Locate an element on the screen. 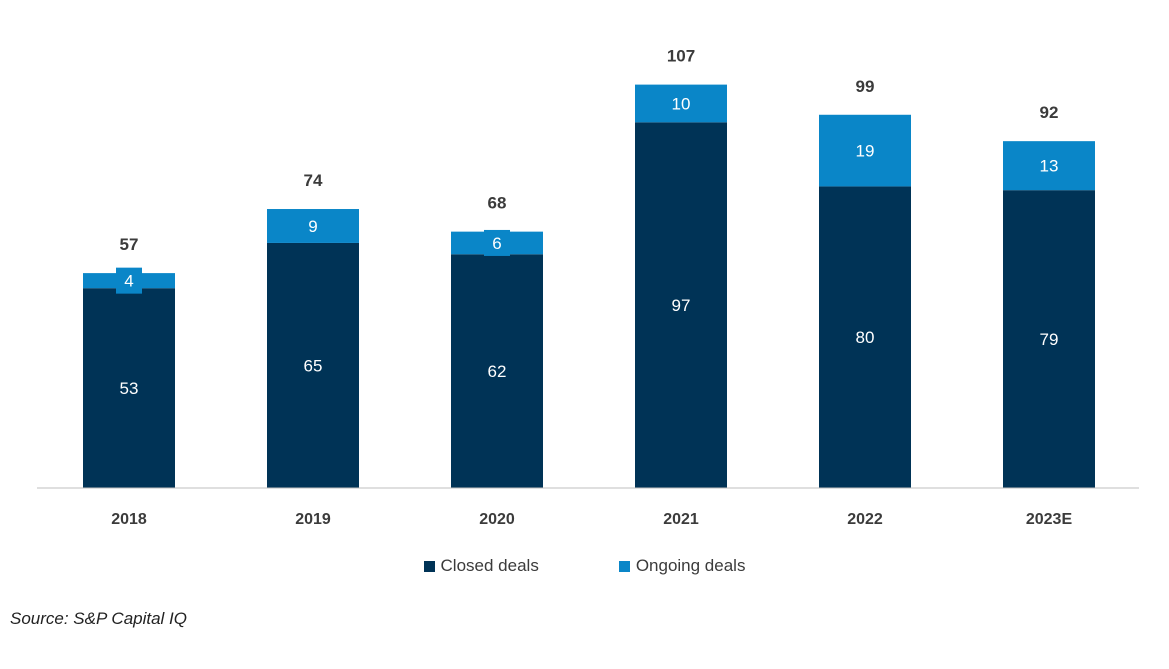 This screenshot has width=1169, height=669. legend-swatch-ongoing-deals is located at coordinates (624, 566).